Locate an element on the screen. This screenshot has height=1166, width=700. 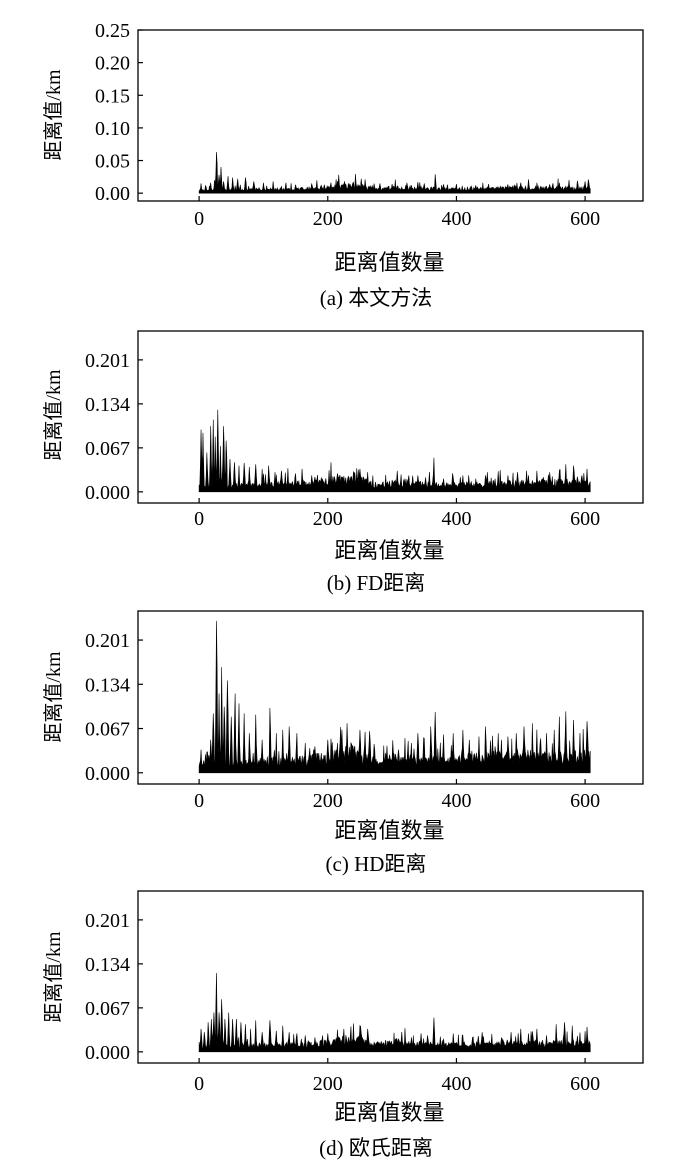
panel-caption: (c) HD距离 is located at coordinates (376, 864).